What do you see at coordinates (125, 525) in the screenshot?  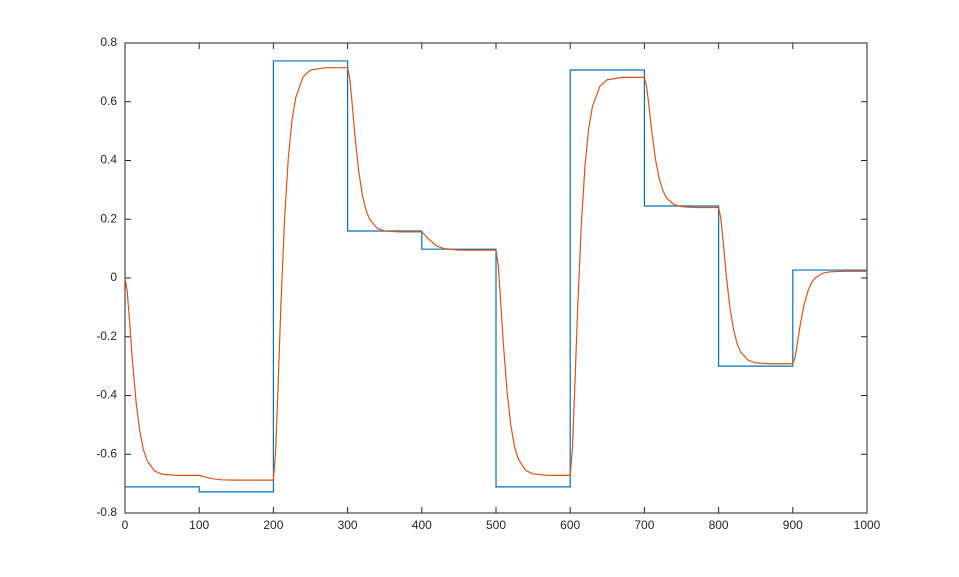 I see `x-tick-label: 0` at bounding box center [125, 525].